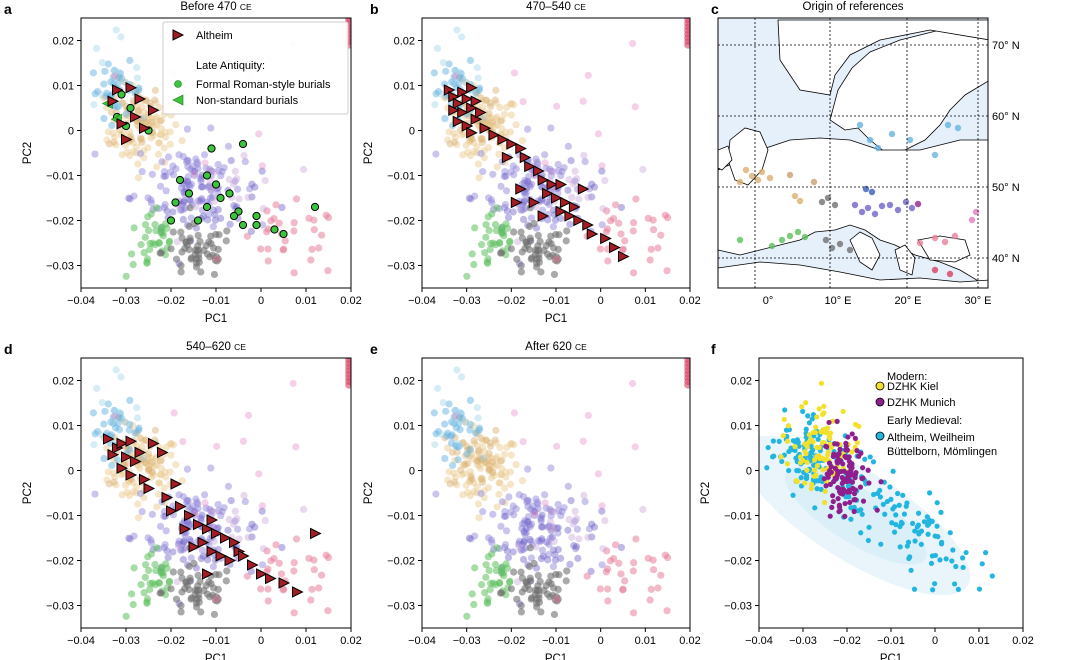 This screenshot has height=660, width=1066. What do you see at coordinates (216, 301) in the screenshot?
I see `x-tick-label: −0.01` at bounding box center [216, 301].